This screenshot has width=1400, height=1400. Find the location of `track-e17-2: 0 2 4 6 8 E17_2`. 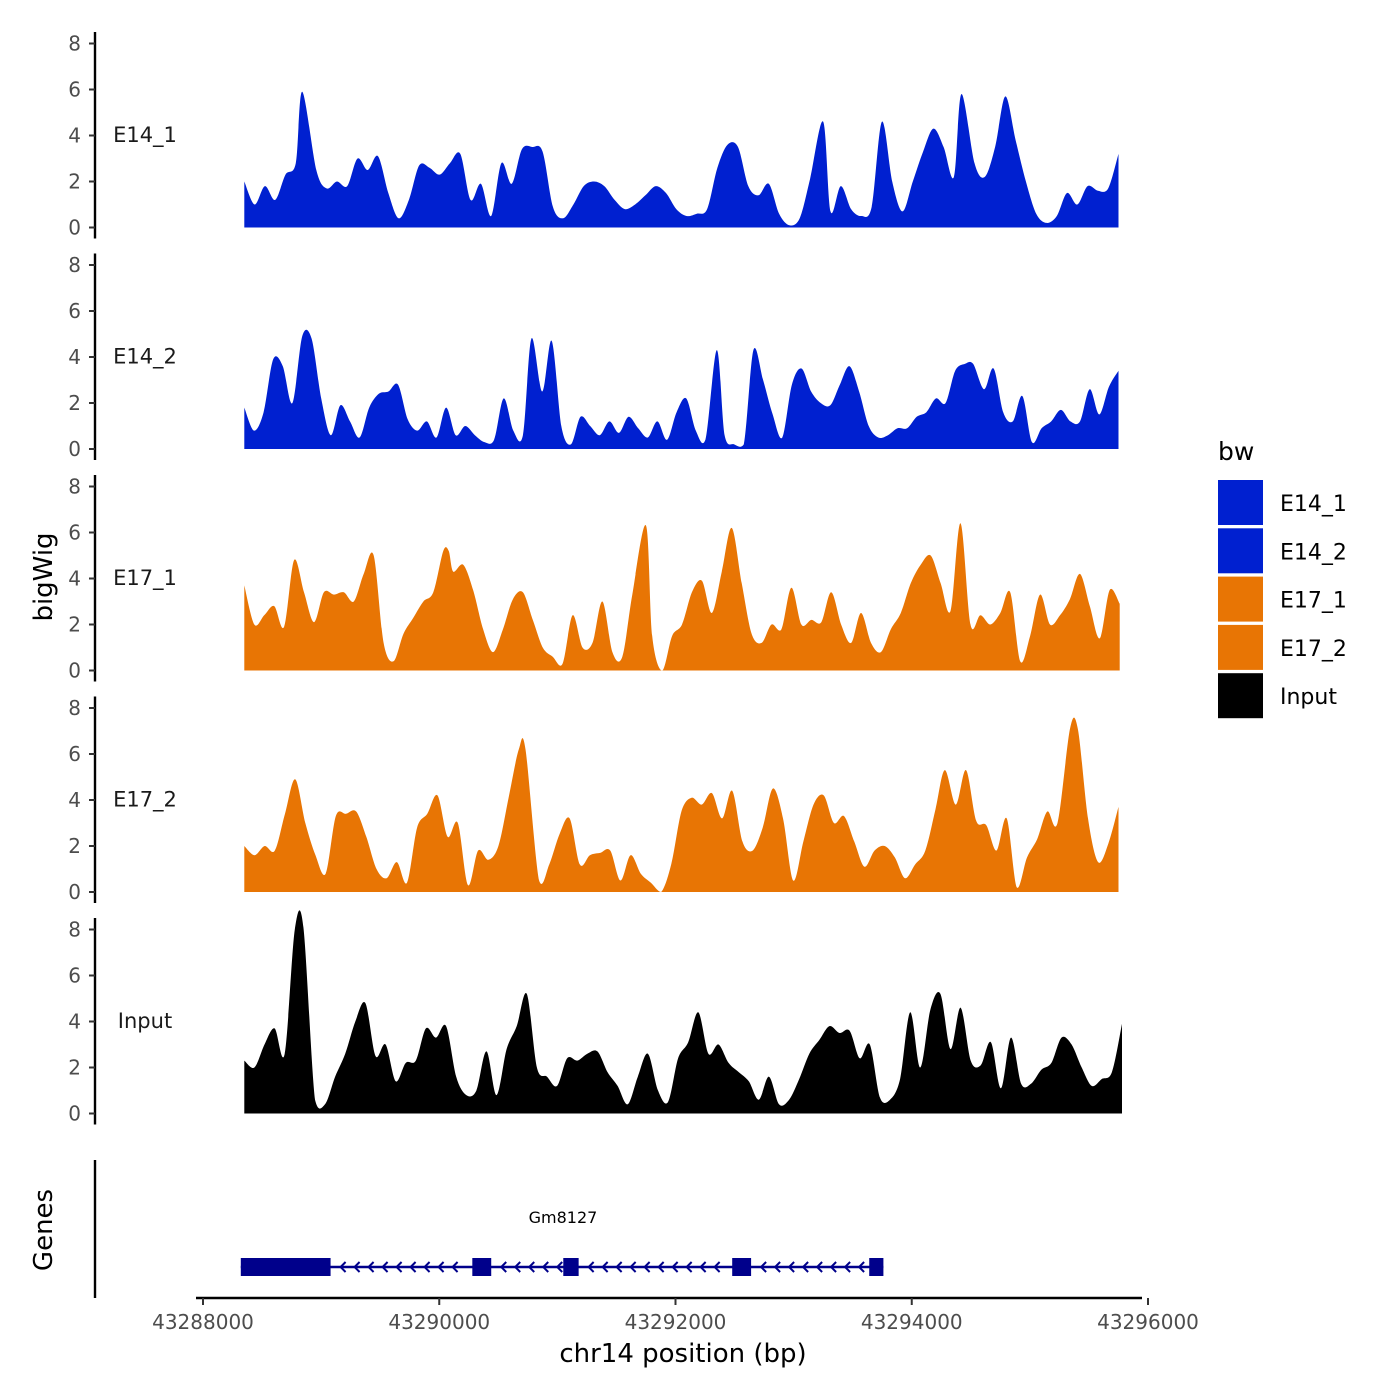

track-e17-2: 0 2 4 6 8 E17_2 is located at coordinates (593, 800).